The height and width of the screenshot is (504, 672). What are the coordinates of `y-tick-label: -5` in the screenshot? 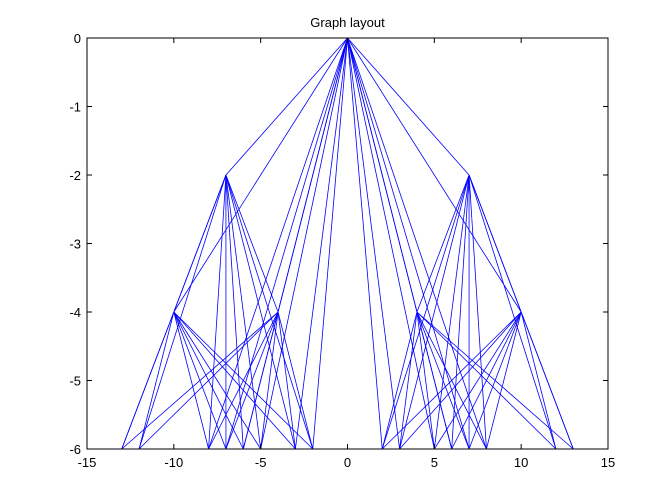 It's located at (75, 381).